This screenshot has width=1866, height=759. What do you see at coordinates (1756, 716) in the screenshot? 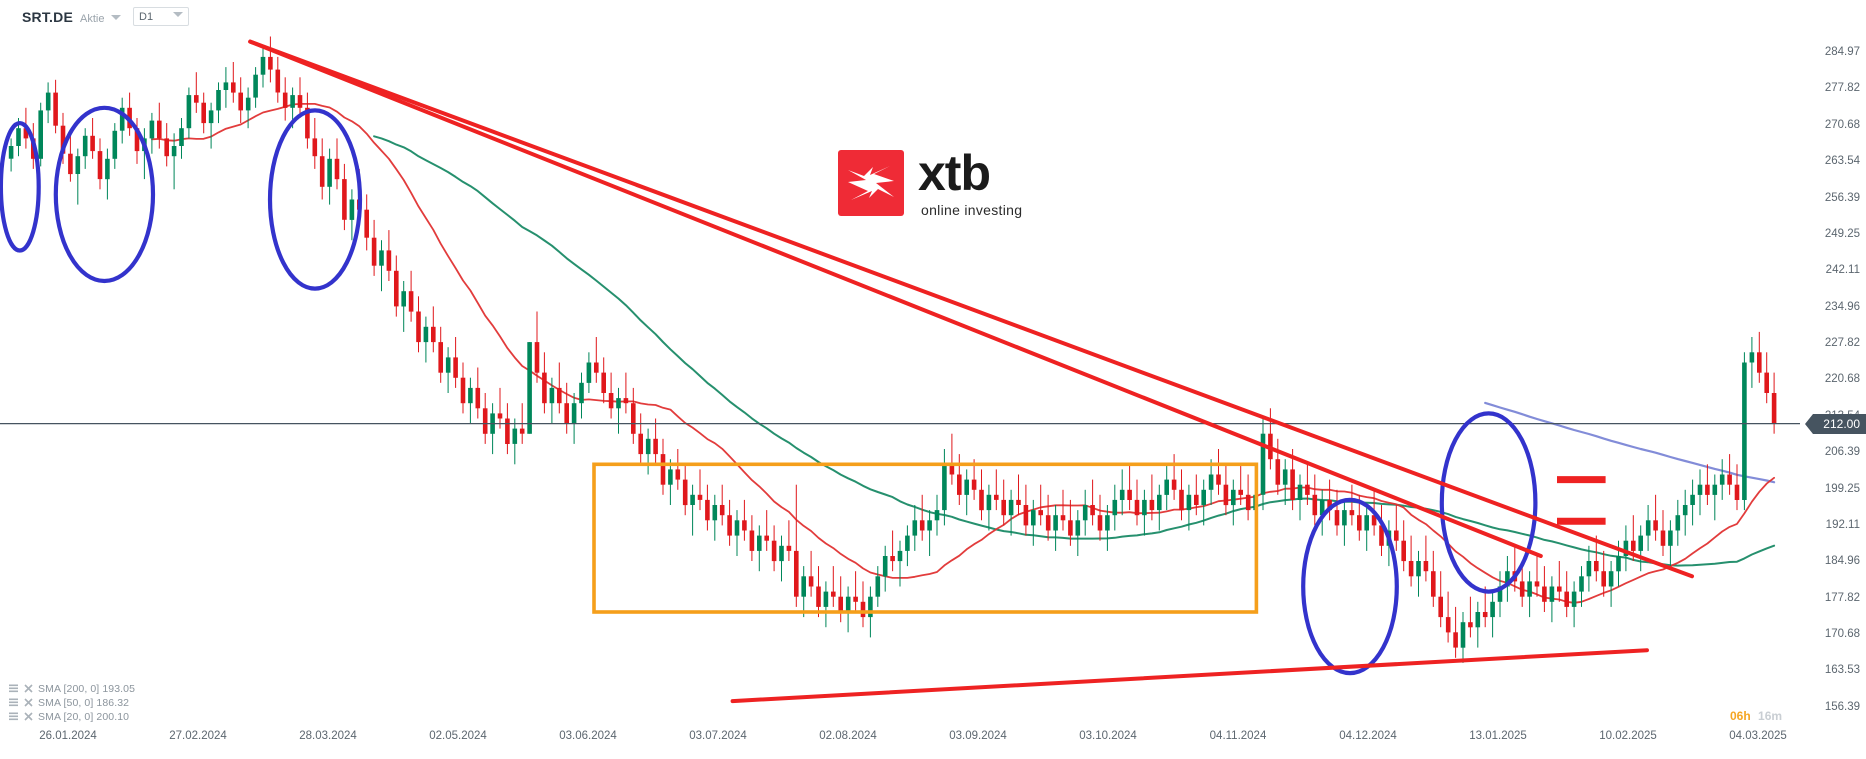
I see `bar-countdown-timer: 06h 16m` at bounding box center [1756, 716].